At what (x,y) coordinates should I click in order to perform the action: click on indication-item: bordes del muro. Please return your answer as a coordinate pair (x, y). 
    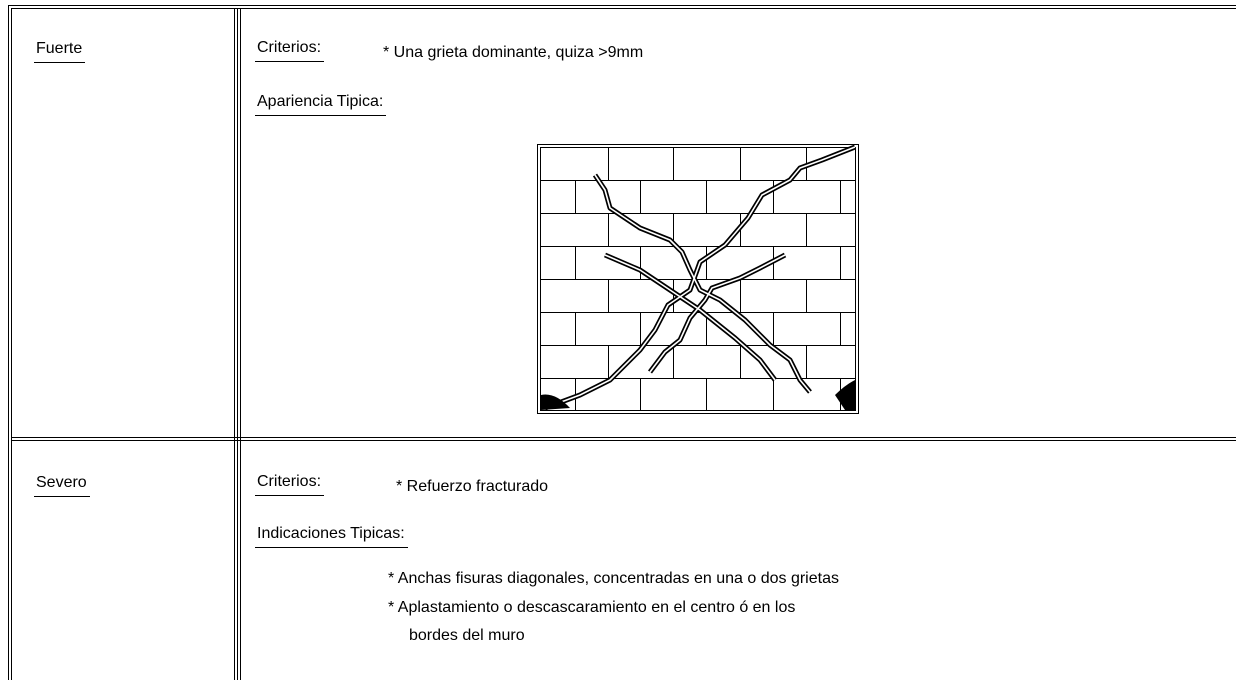
    Looking at the image, I should click on (467, 635).